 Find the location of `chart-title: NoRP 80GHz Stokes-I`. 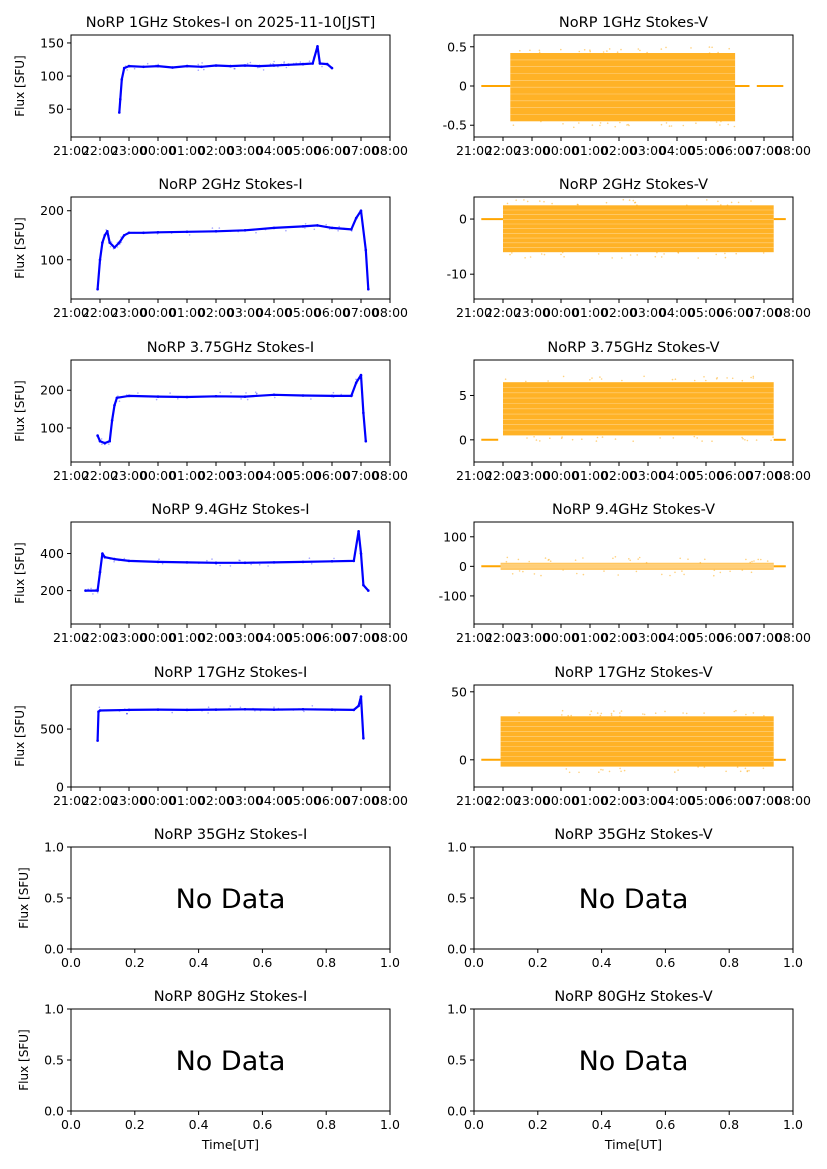

chart-title: NoRP 80GHz Stokes-I is located at coordinates (231, 997).